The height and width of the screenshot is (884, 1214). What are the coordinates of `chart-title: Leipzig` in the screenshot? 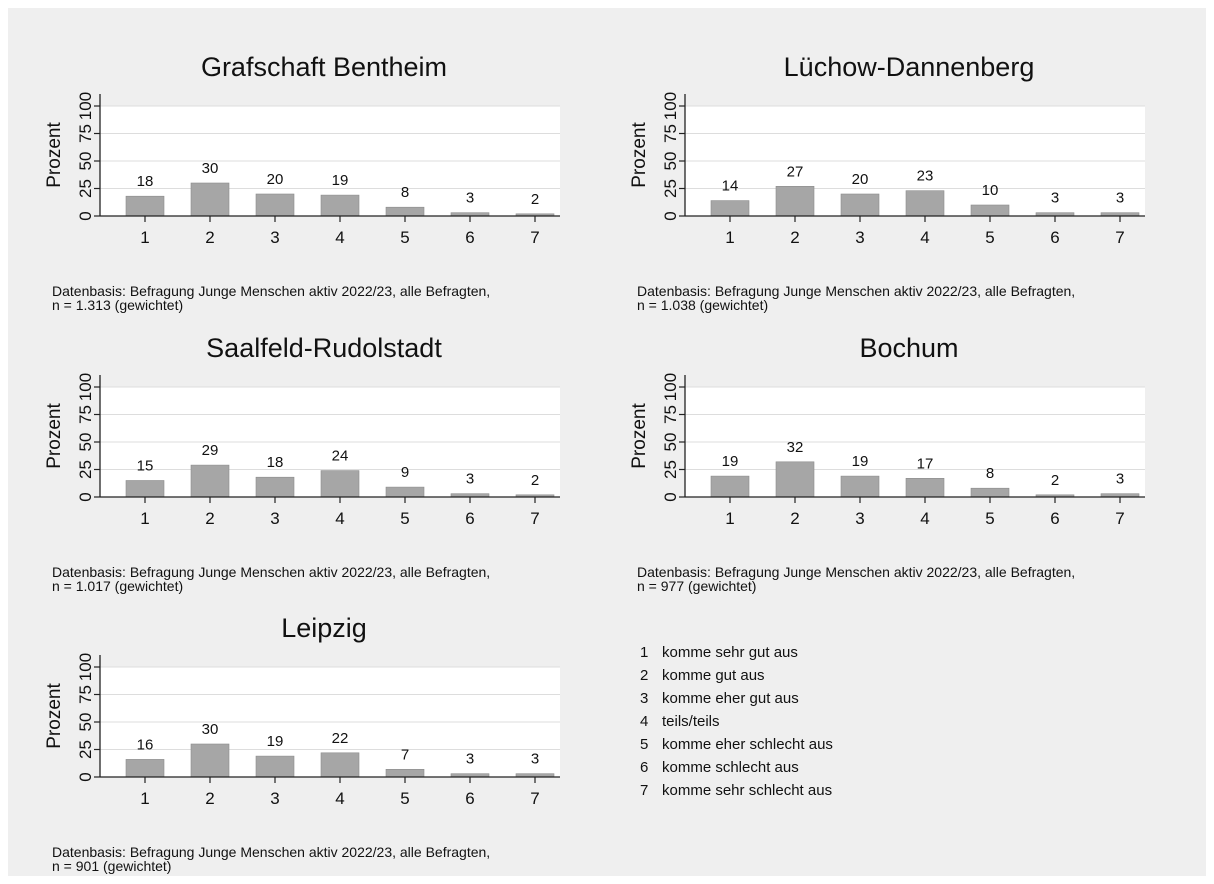 It's located at (324, 628).